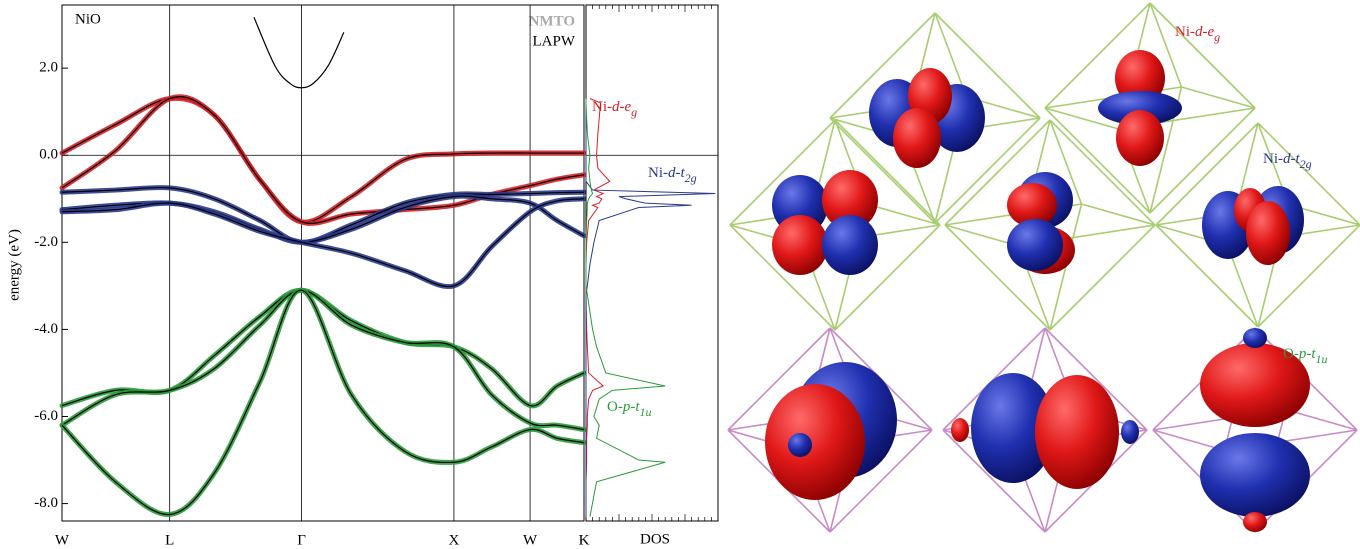 This screenshot has width=1360, height=549. Describe the element at coordinates (301, 540) in the screenshot. I see `x-tick-label: Γ` at that location.